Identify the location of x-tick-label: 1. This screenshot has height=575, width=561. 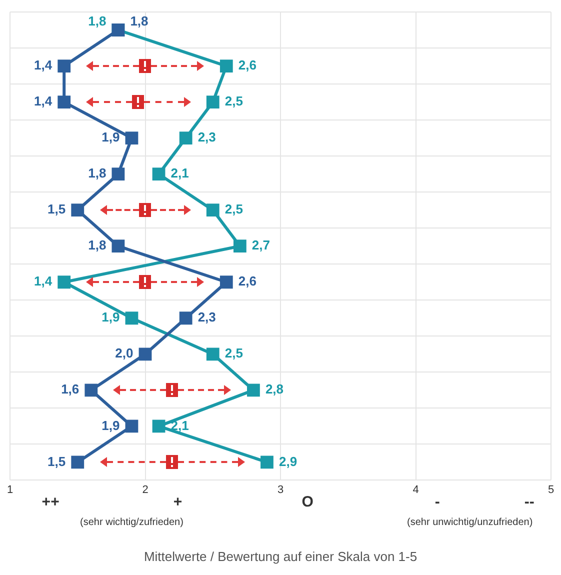
(10, 490).